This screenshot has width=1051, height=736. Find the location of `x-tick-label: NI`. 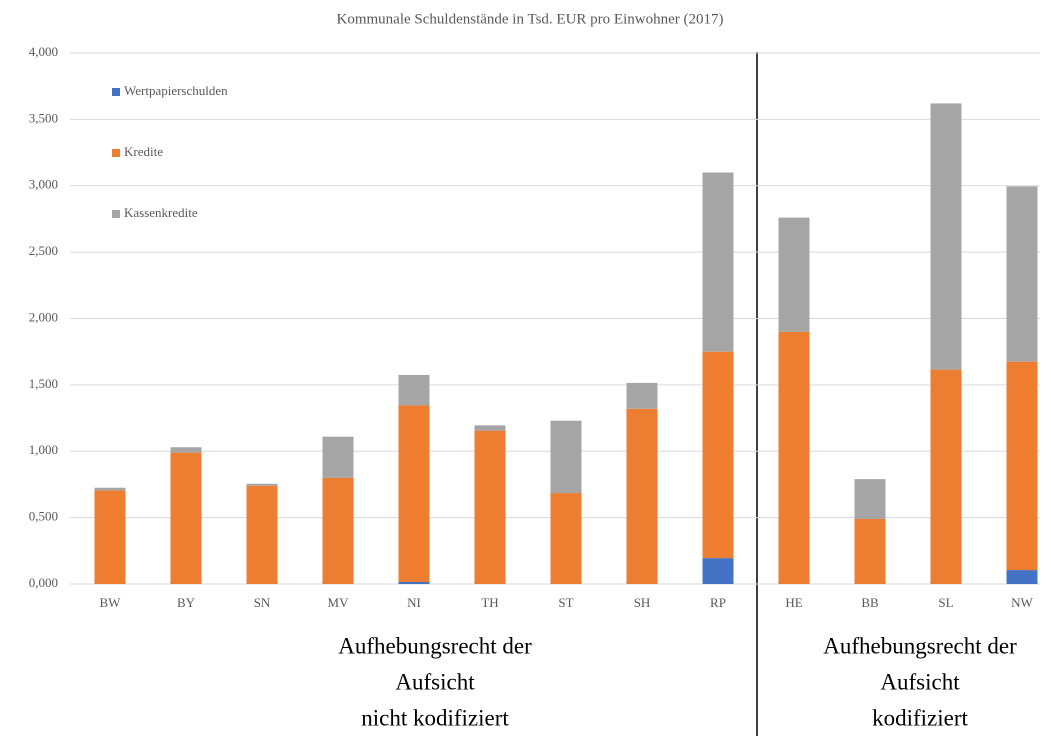

x-tick-label: NI is located at coordinates (414, 602).